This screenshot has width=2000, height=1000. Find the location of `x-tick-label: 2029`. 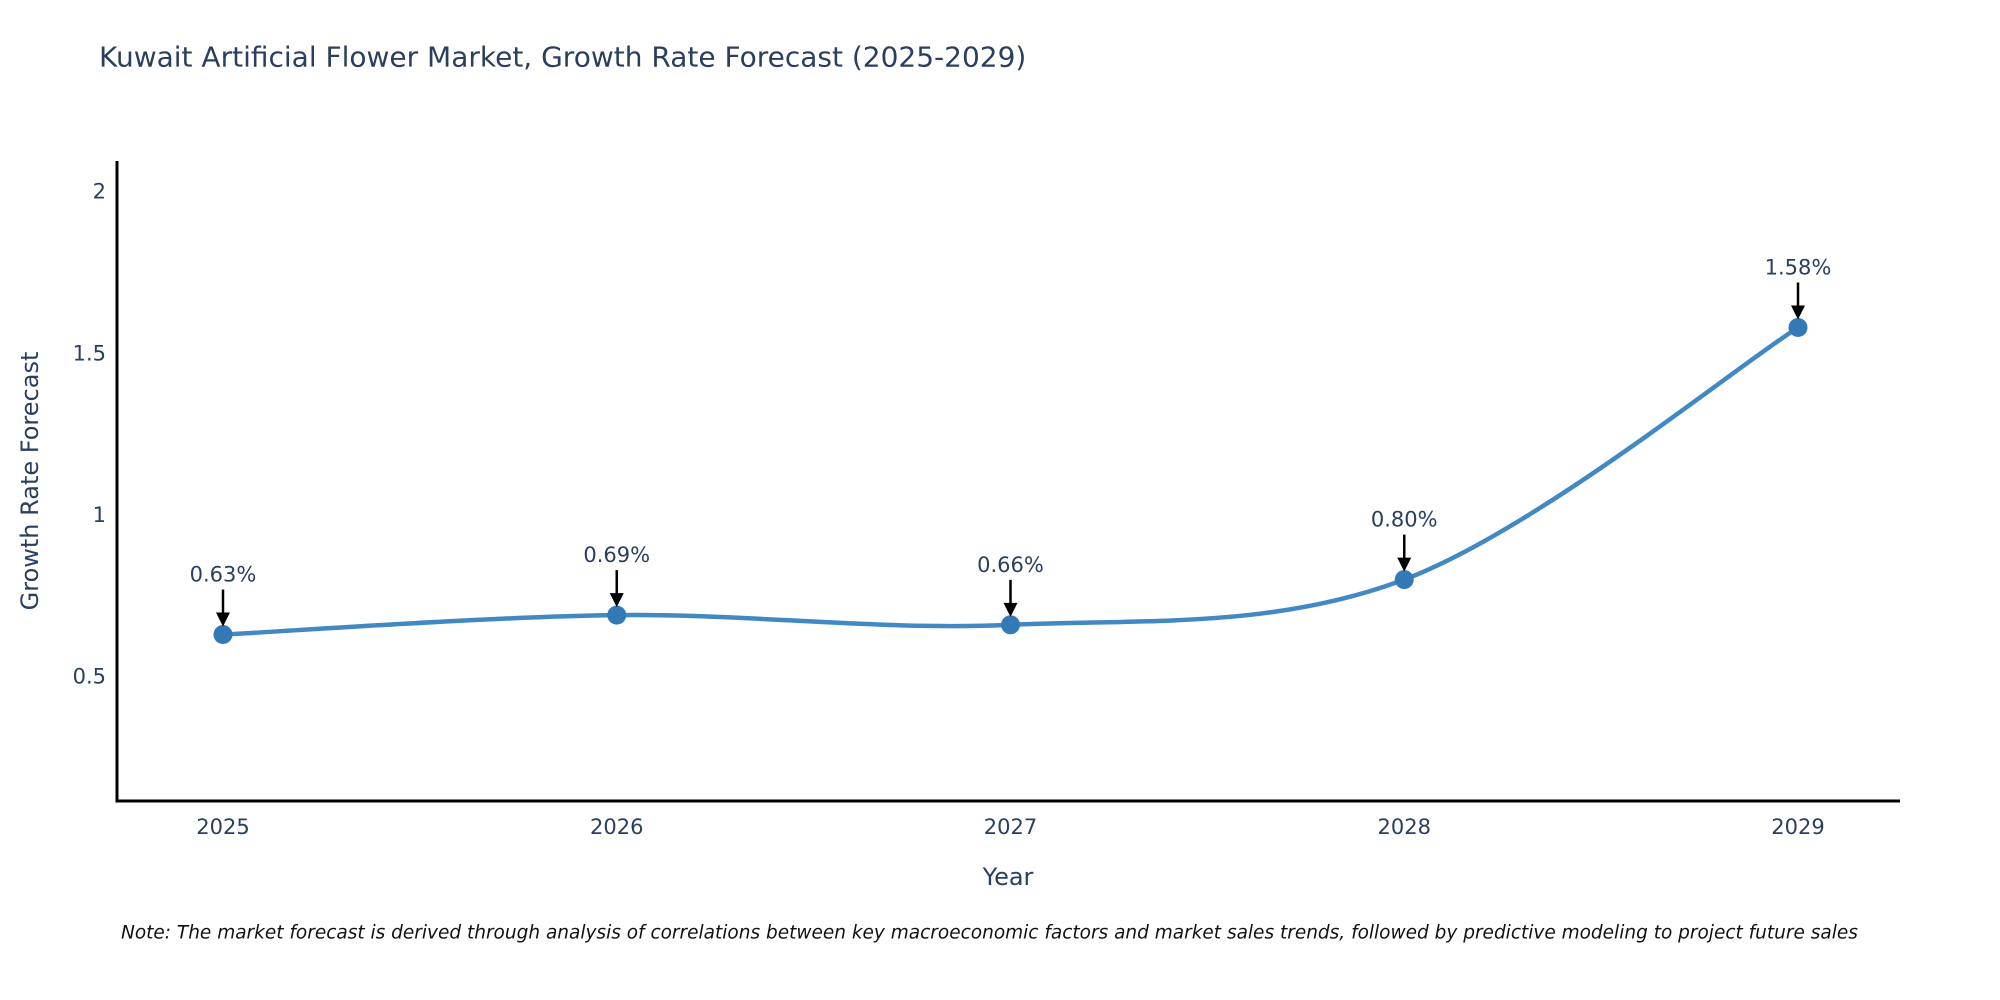

x-tick-label: 2029 is located at coordinates (1797, 827).